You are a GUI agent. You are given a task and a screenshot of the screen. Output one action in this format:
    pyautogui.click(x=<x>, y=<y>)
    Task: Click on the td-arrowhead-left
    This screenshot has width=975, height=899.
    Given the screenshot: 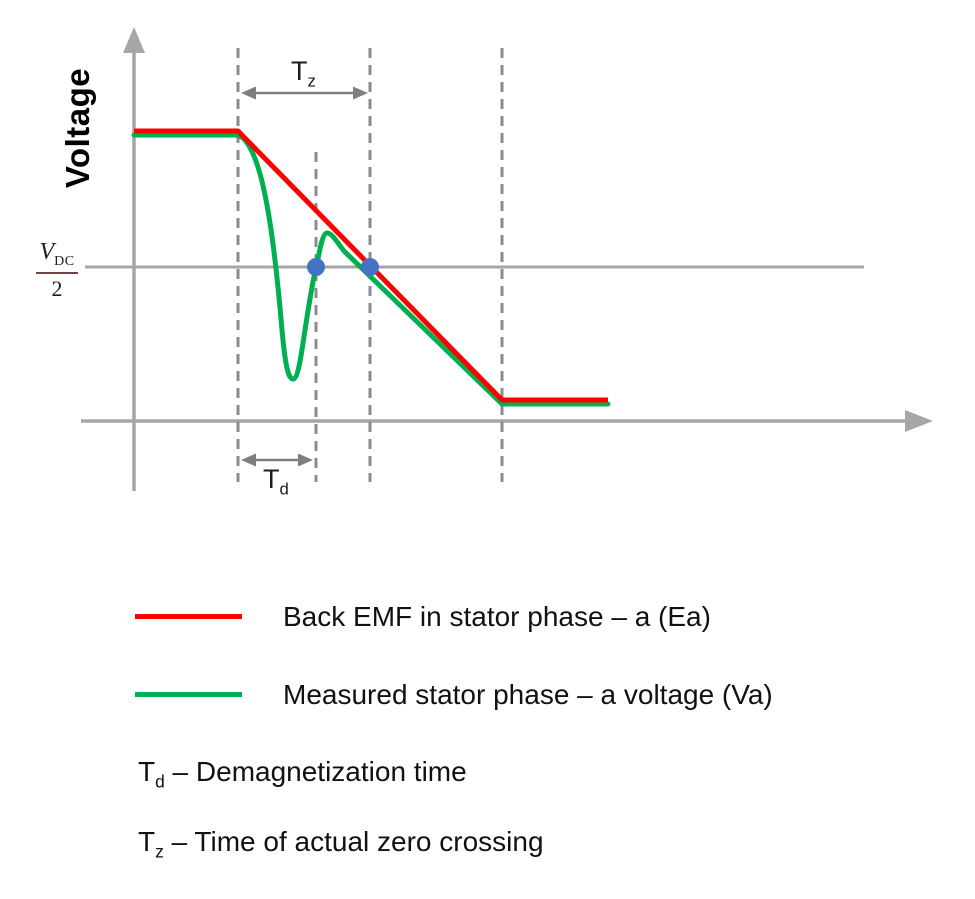 What is the action you would take?
    pyautogui.click(x=248, y=460)
    